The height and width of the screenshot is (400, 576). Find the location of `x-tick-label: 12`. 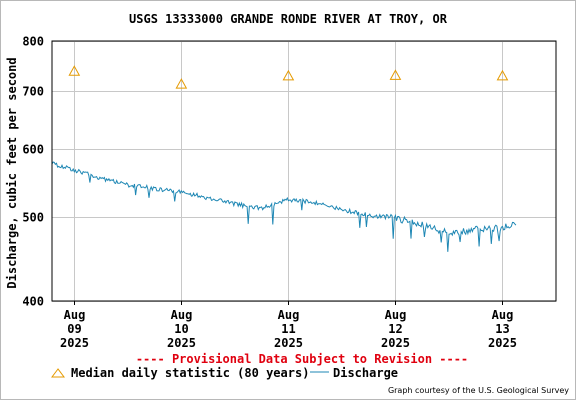

x-tick-label: 12 is located at coordinates (395, 329).